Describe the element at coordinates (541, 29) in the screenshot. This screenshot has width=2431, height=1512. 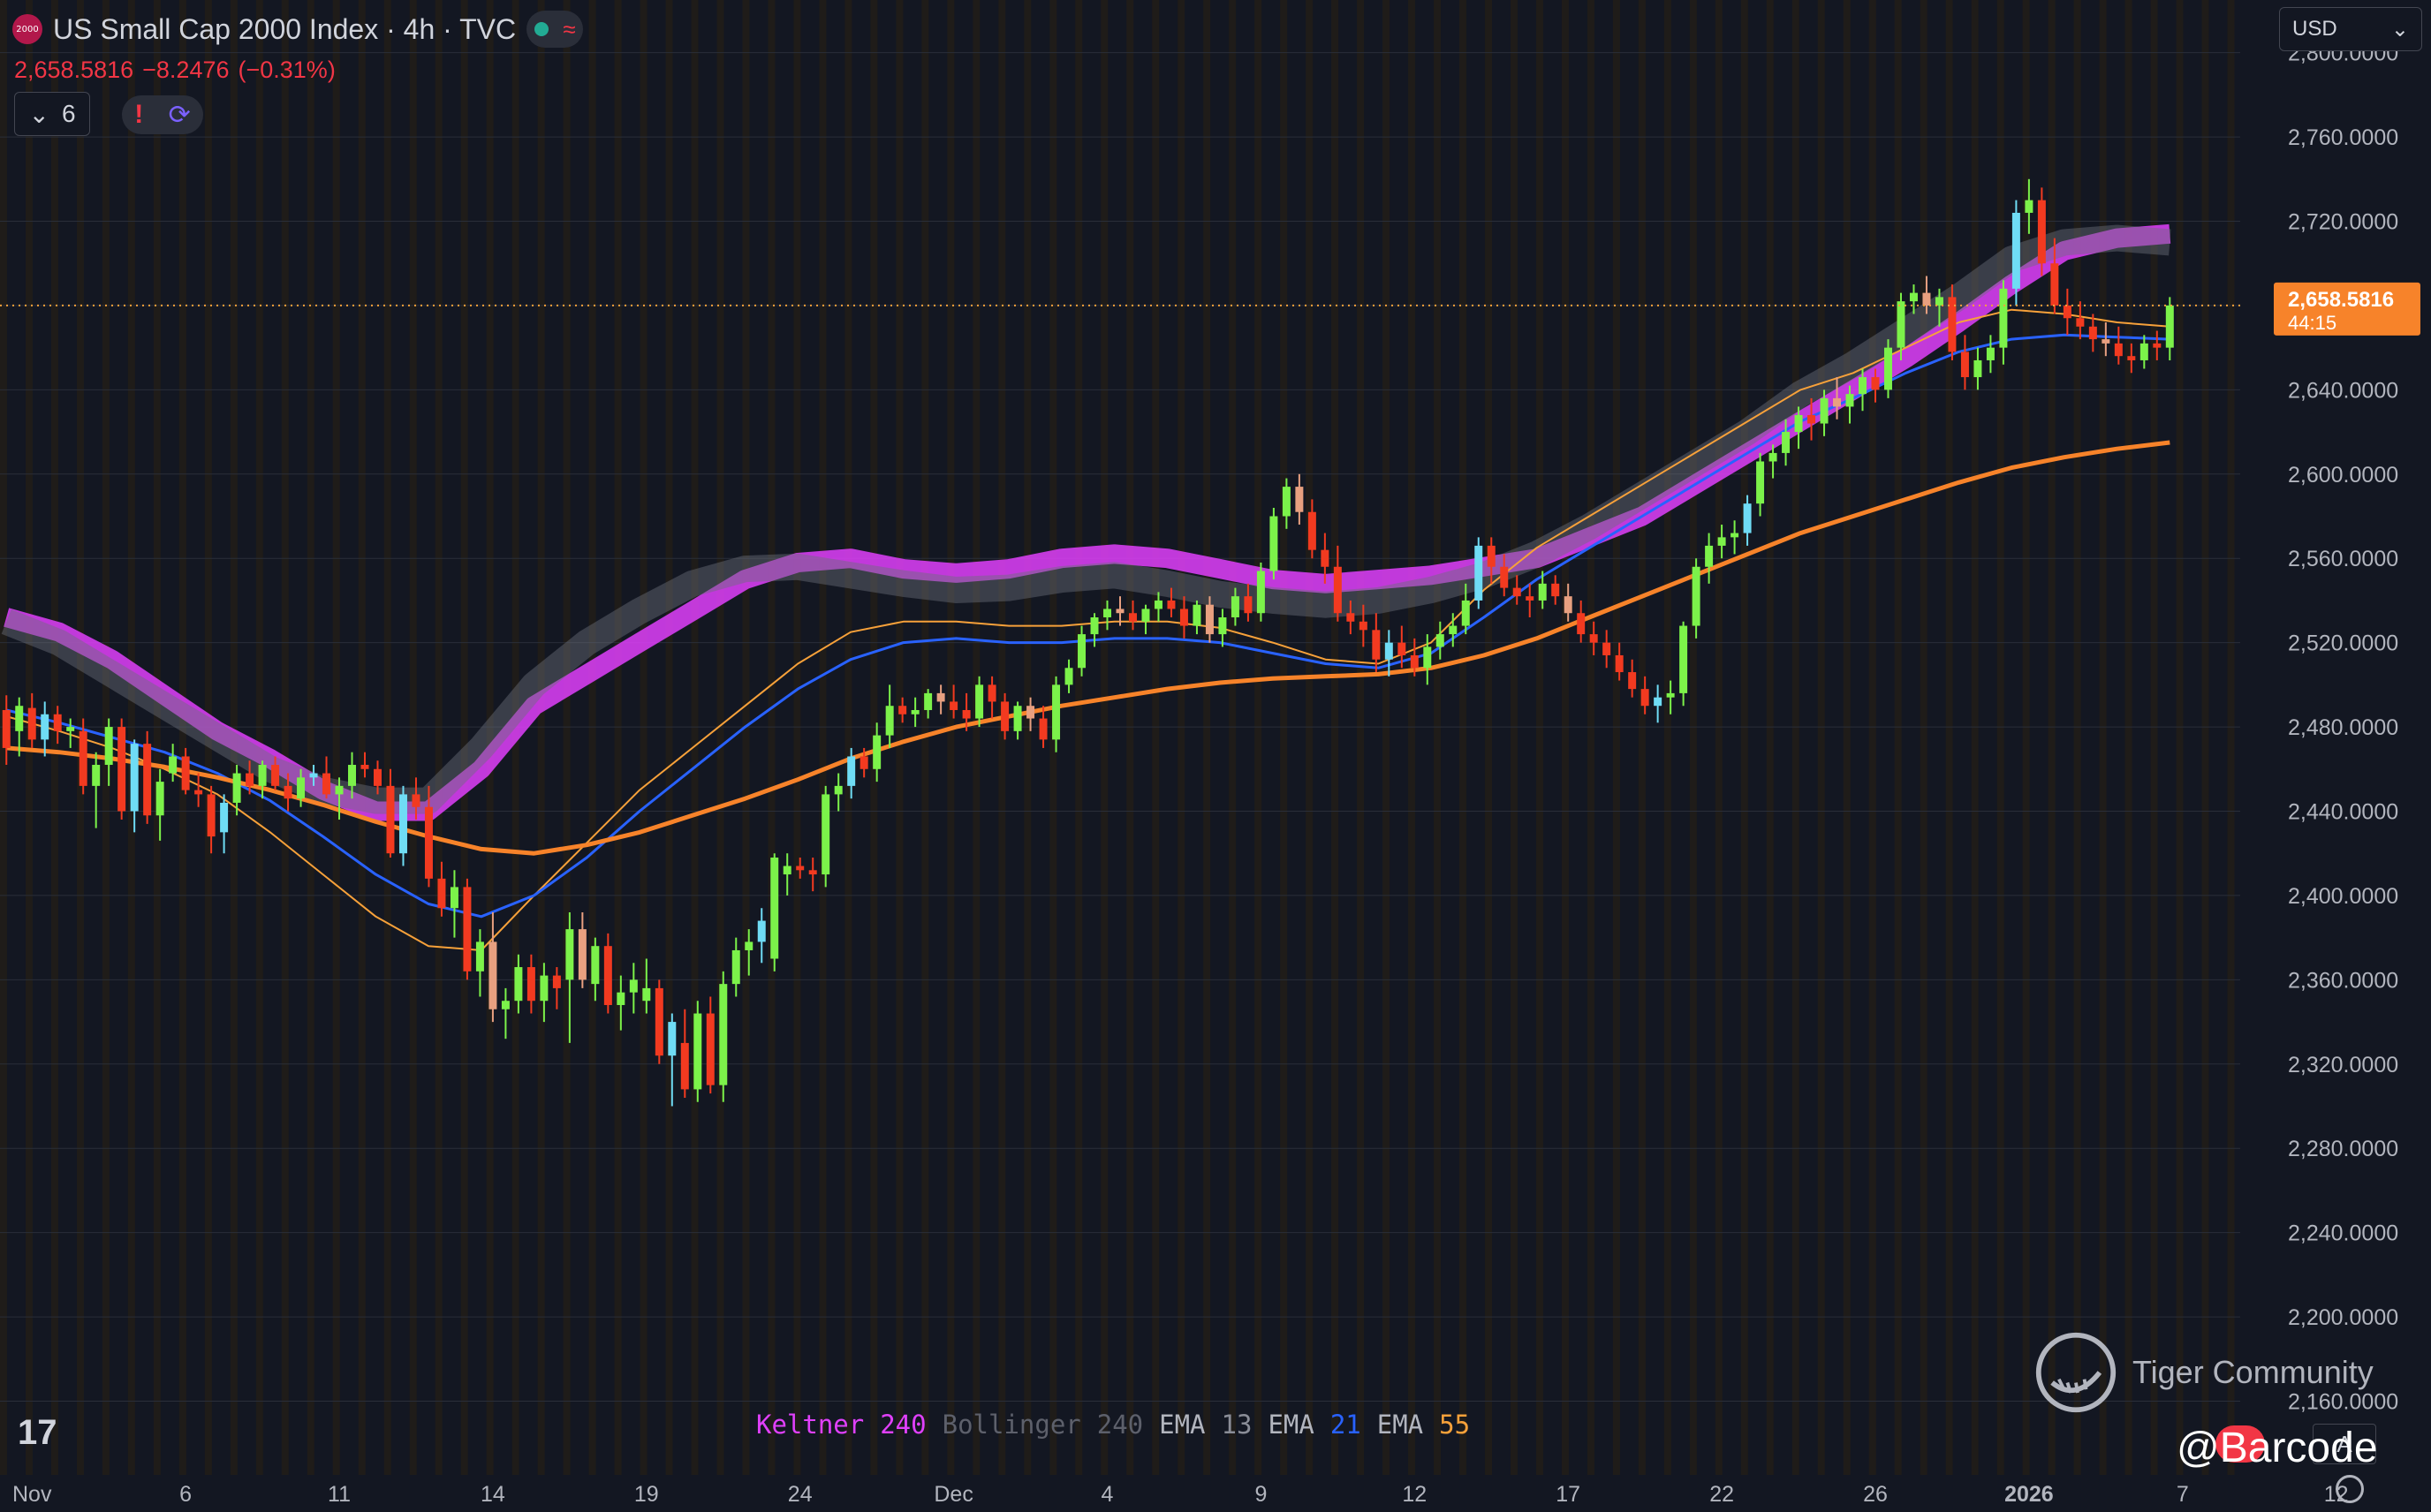
I see `market-open-icon` at that location.